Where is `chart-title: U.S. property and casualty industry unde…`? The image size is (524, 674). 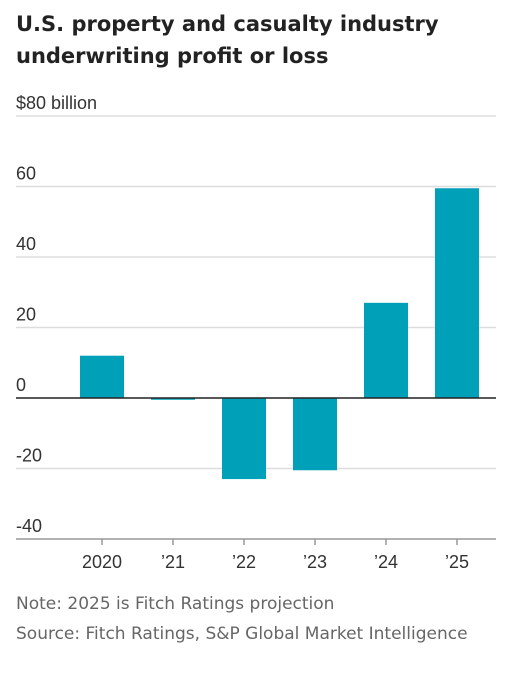 chart-title: U.S. property and casualty industry unde… is located at coordinates (227, 40).